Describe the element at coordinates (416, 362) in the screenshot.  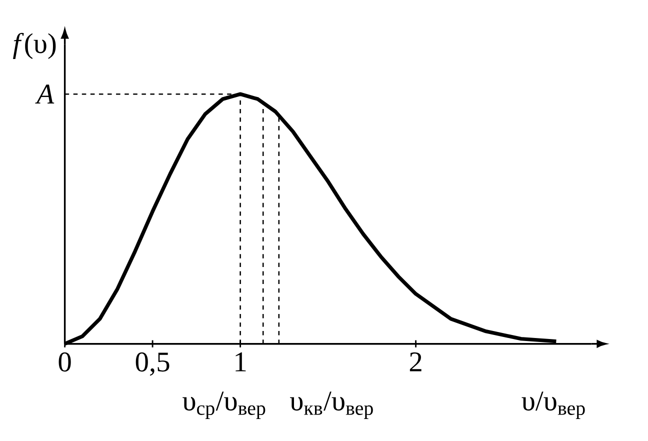
I see `x-tick-label: 2` at that location.